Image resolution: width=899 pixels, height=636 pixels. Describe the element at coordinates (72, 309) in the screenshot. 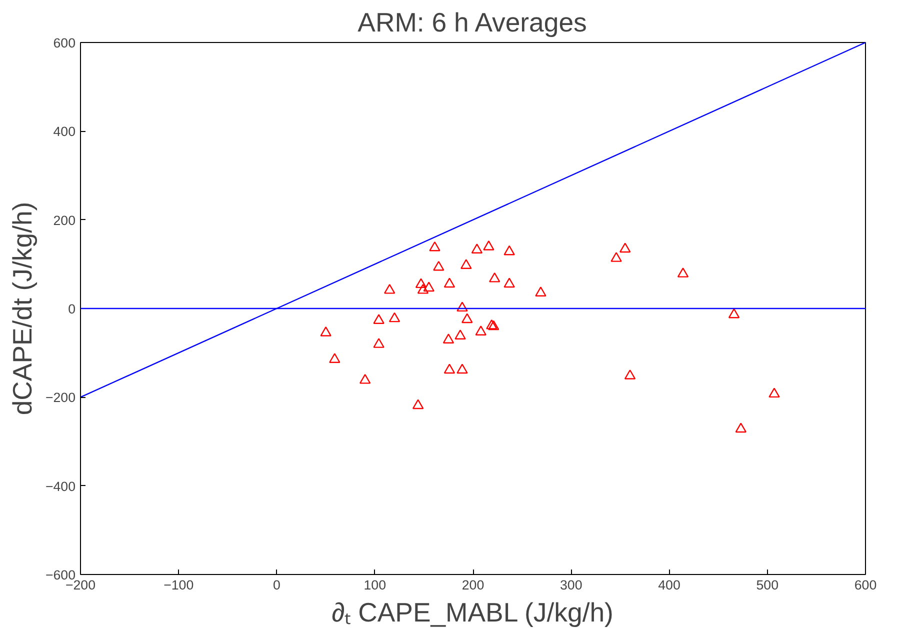

I see `y-tick-label: 0` at that location.